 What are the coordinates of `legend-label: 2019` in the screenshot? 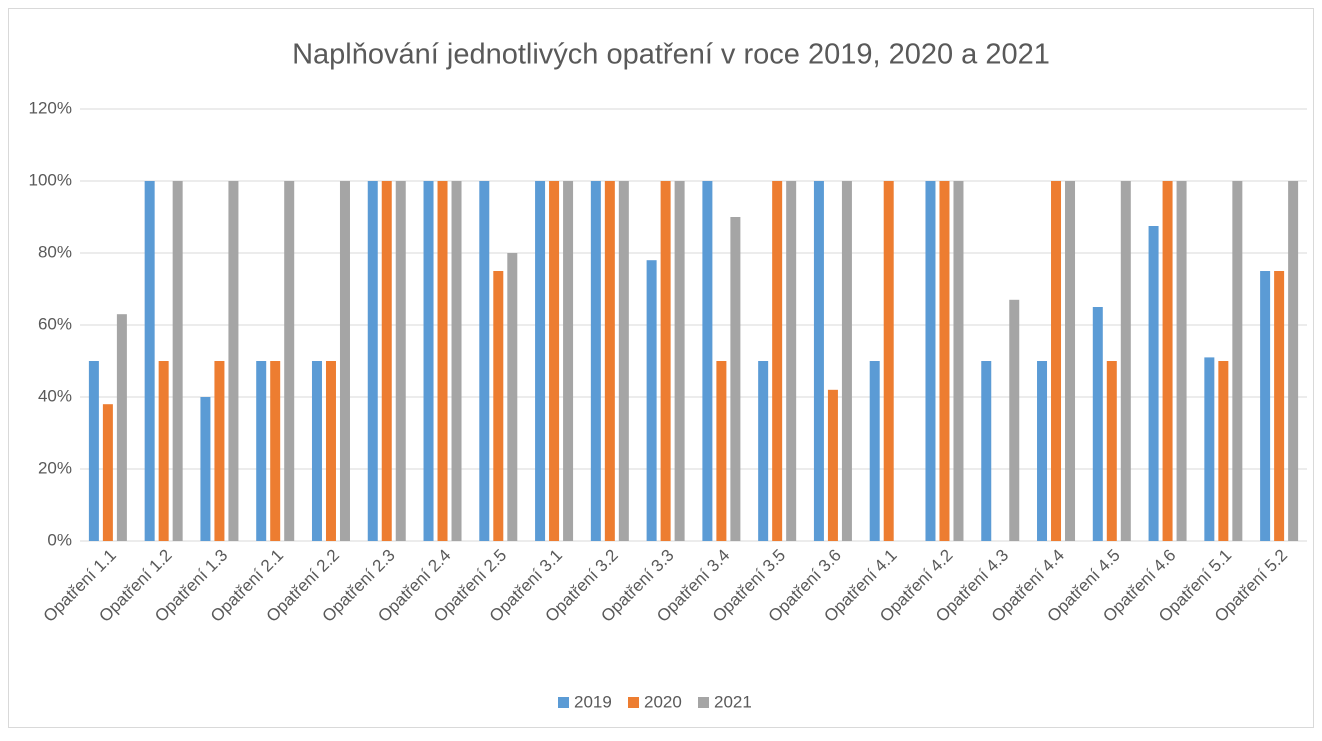 It's located at (593, 701).